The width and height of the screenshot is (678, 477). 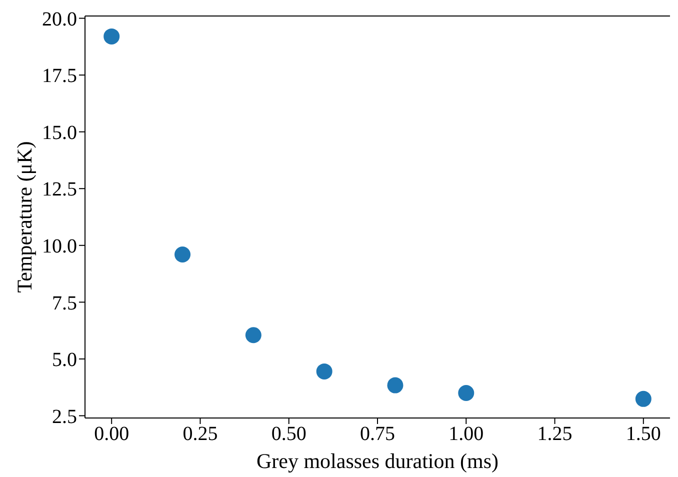 What do you see at coordinates (377, 434) in the screenshot?
I see `x-tick-label: 0.75` at bounding box center [377, 434].